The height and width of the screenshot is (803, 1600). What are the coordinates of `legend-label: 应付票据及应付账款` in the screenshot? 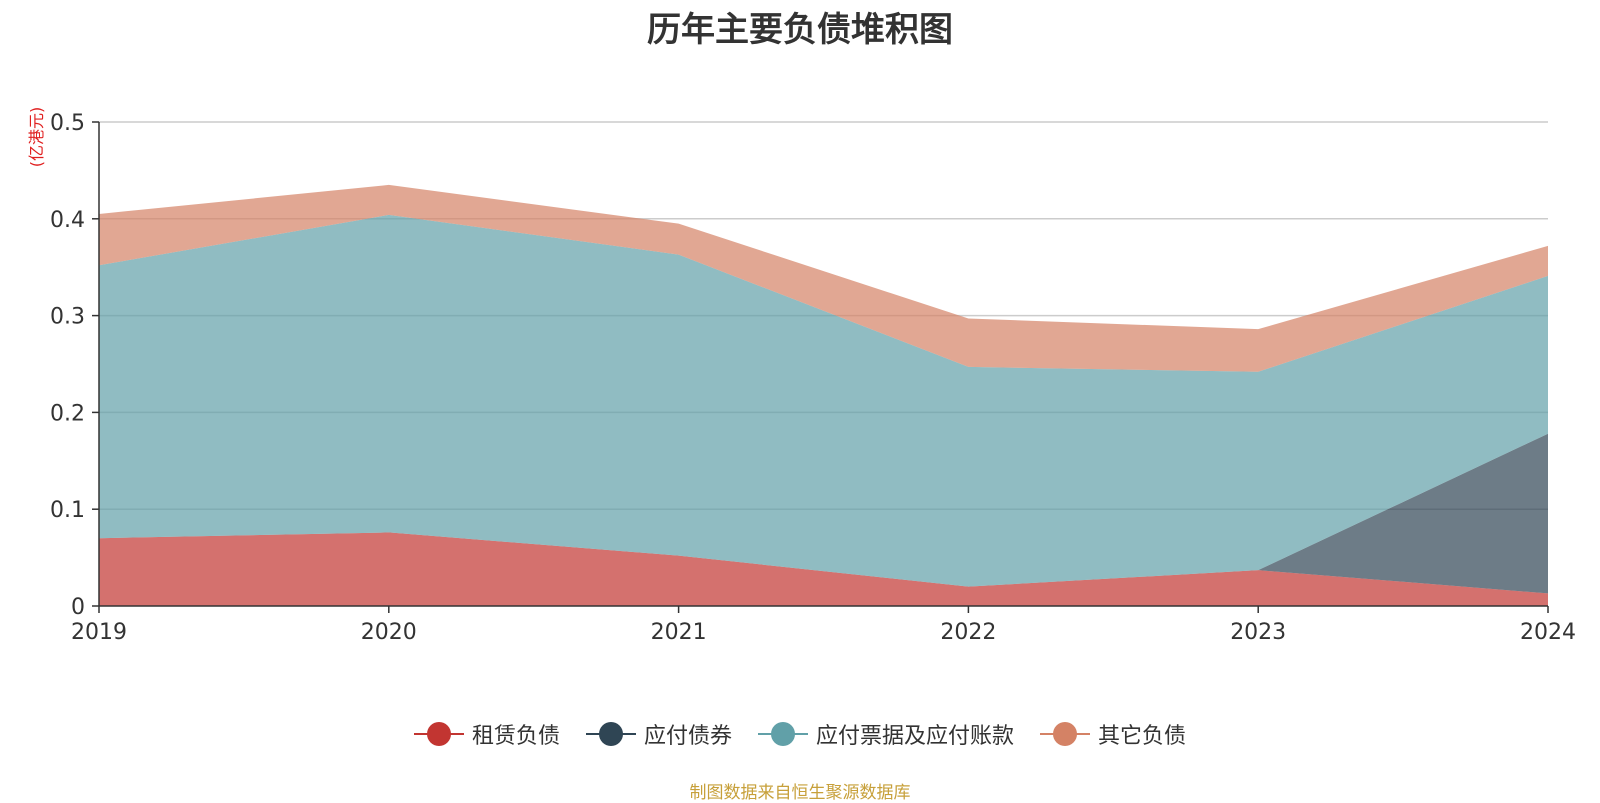 It's located at (915, 736).